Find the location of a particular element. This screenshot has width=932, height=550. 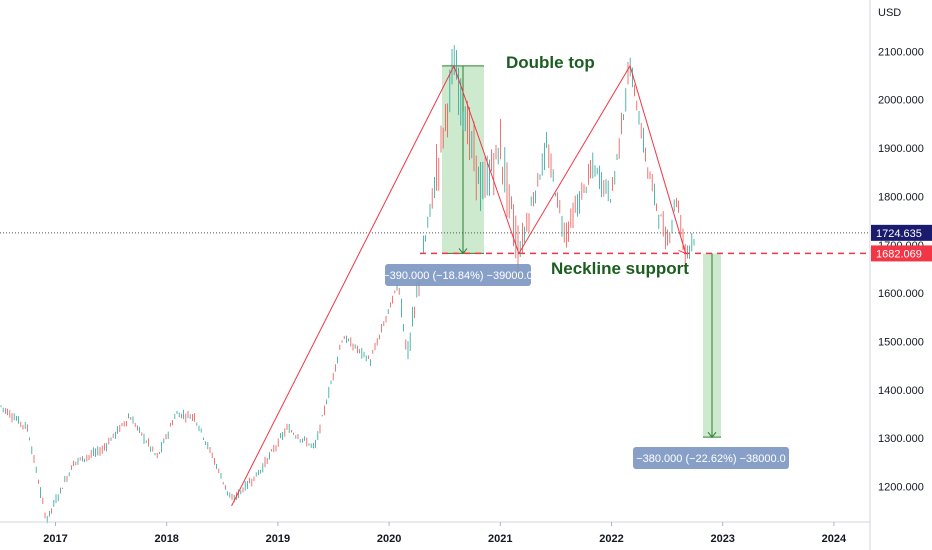

reference-lines is located at coordinates (435, 243).